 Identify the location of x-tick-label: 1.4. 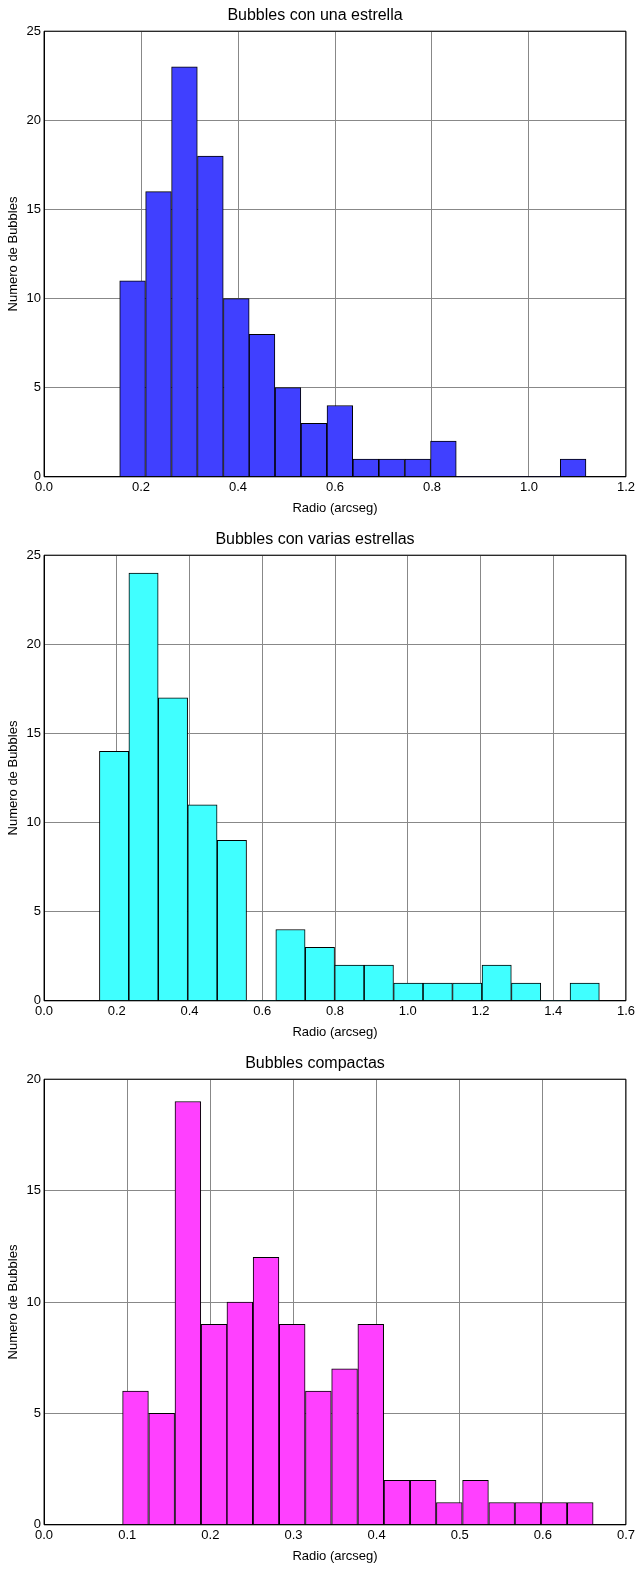
(553, 1011).